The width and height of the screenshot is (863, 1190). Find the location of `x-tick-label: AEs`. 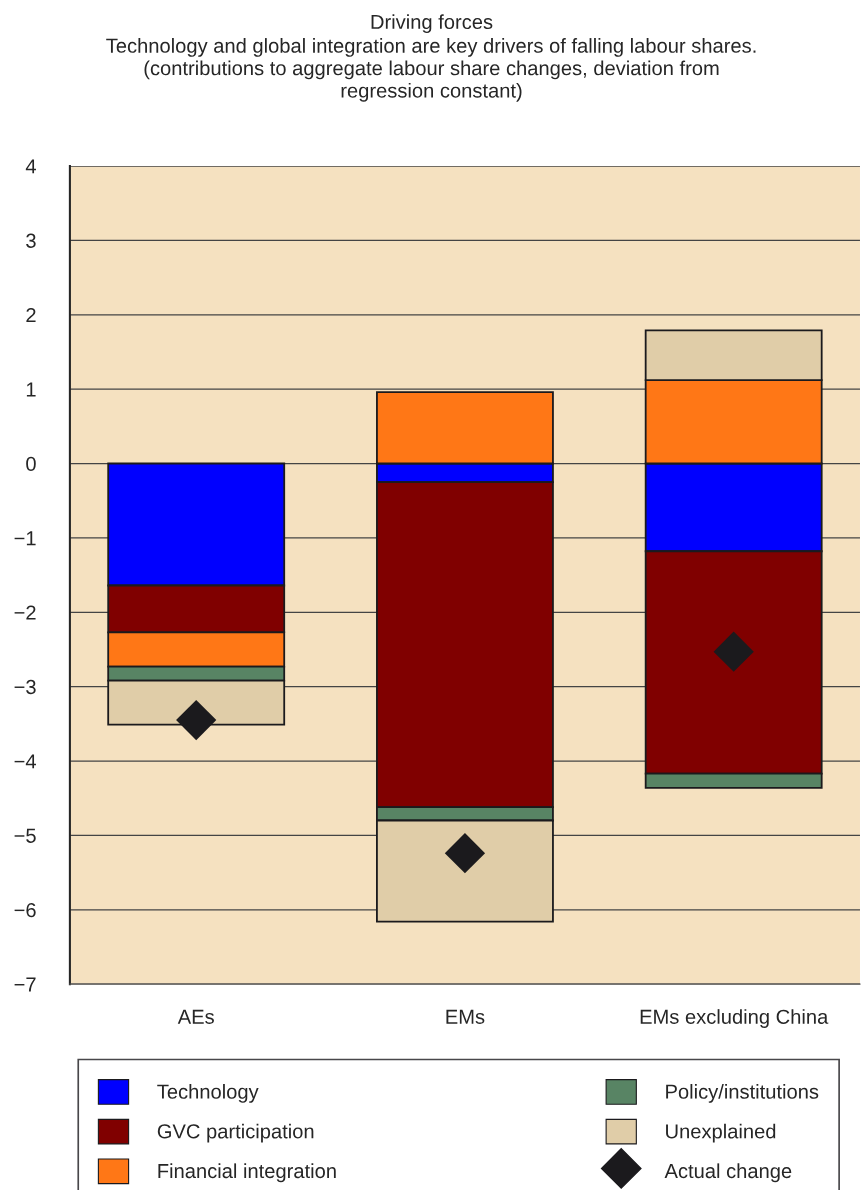

x-tick-label: AEs is located at coordinates (195, 1016).